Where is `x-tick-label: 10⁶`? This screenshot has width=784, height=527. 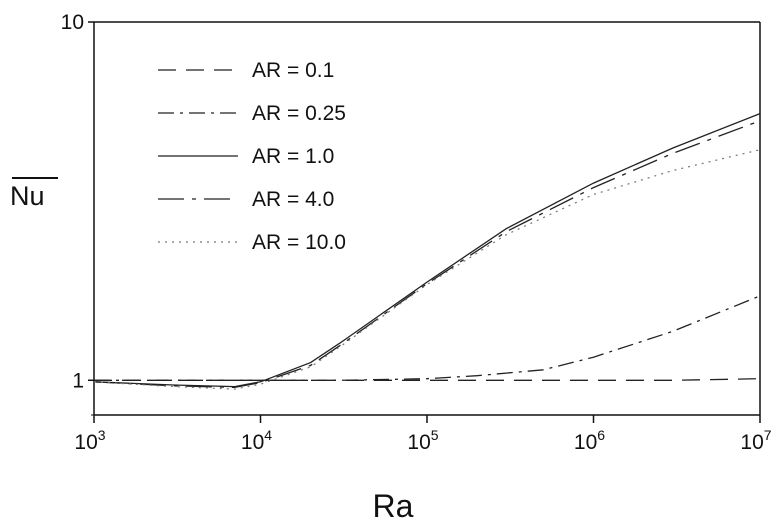 x-tick-label: 10⁶ is located at coordinates (589, 440).